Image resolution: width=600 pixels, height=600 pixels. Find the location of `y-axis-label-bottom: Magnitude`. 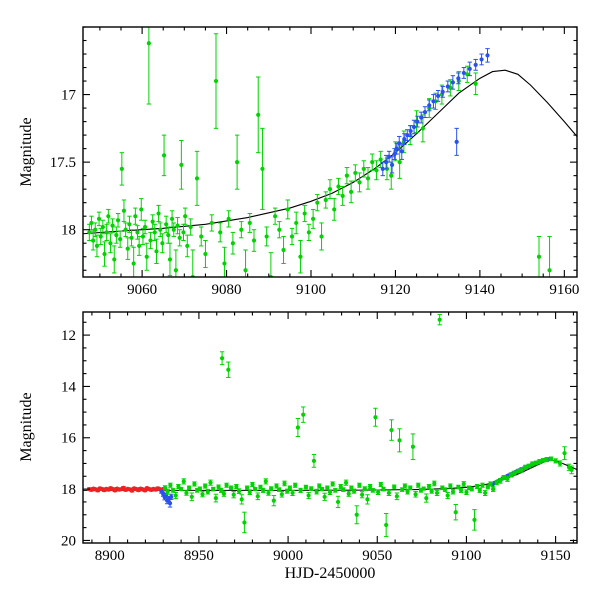

y-axis-label-bottom: Magnitude is located at coordinates (26, 427).